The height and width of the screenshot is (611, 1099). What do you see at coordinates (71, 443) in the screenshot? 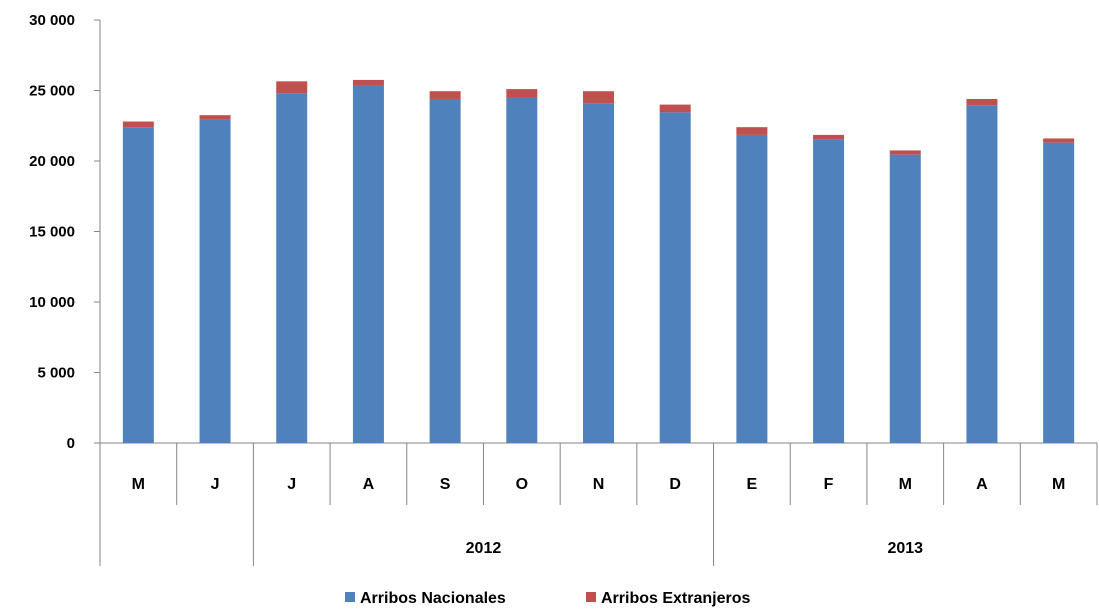
I see `y-tick-label: 0` at bounding box center [71, 443].